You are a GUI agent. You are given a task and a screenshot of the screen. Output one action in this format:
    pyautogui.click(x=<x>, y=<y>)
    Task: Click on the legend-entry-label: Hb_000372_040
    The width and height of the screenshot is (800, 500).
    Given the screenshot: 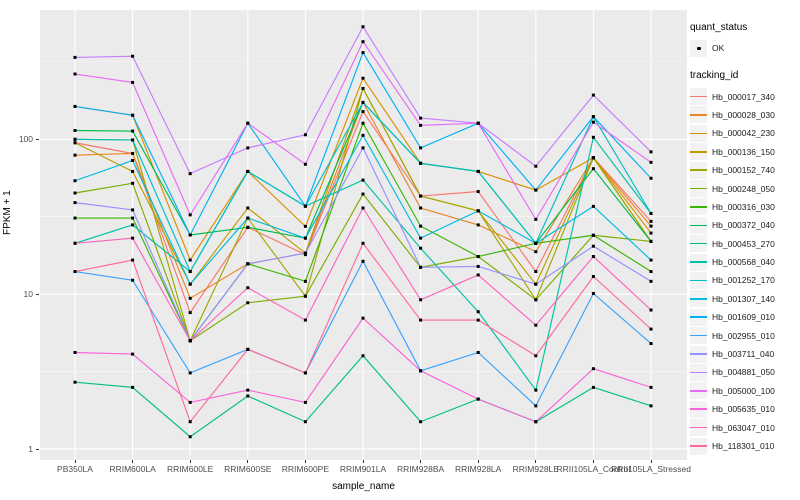 What is the action you would take?
    pyautogui.click(x=743, y=225)
    